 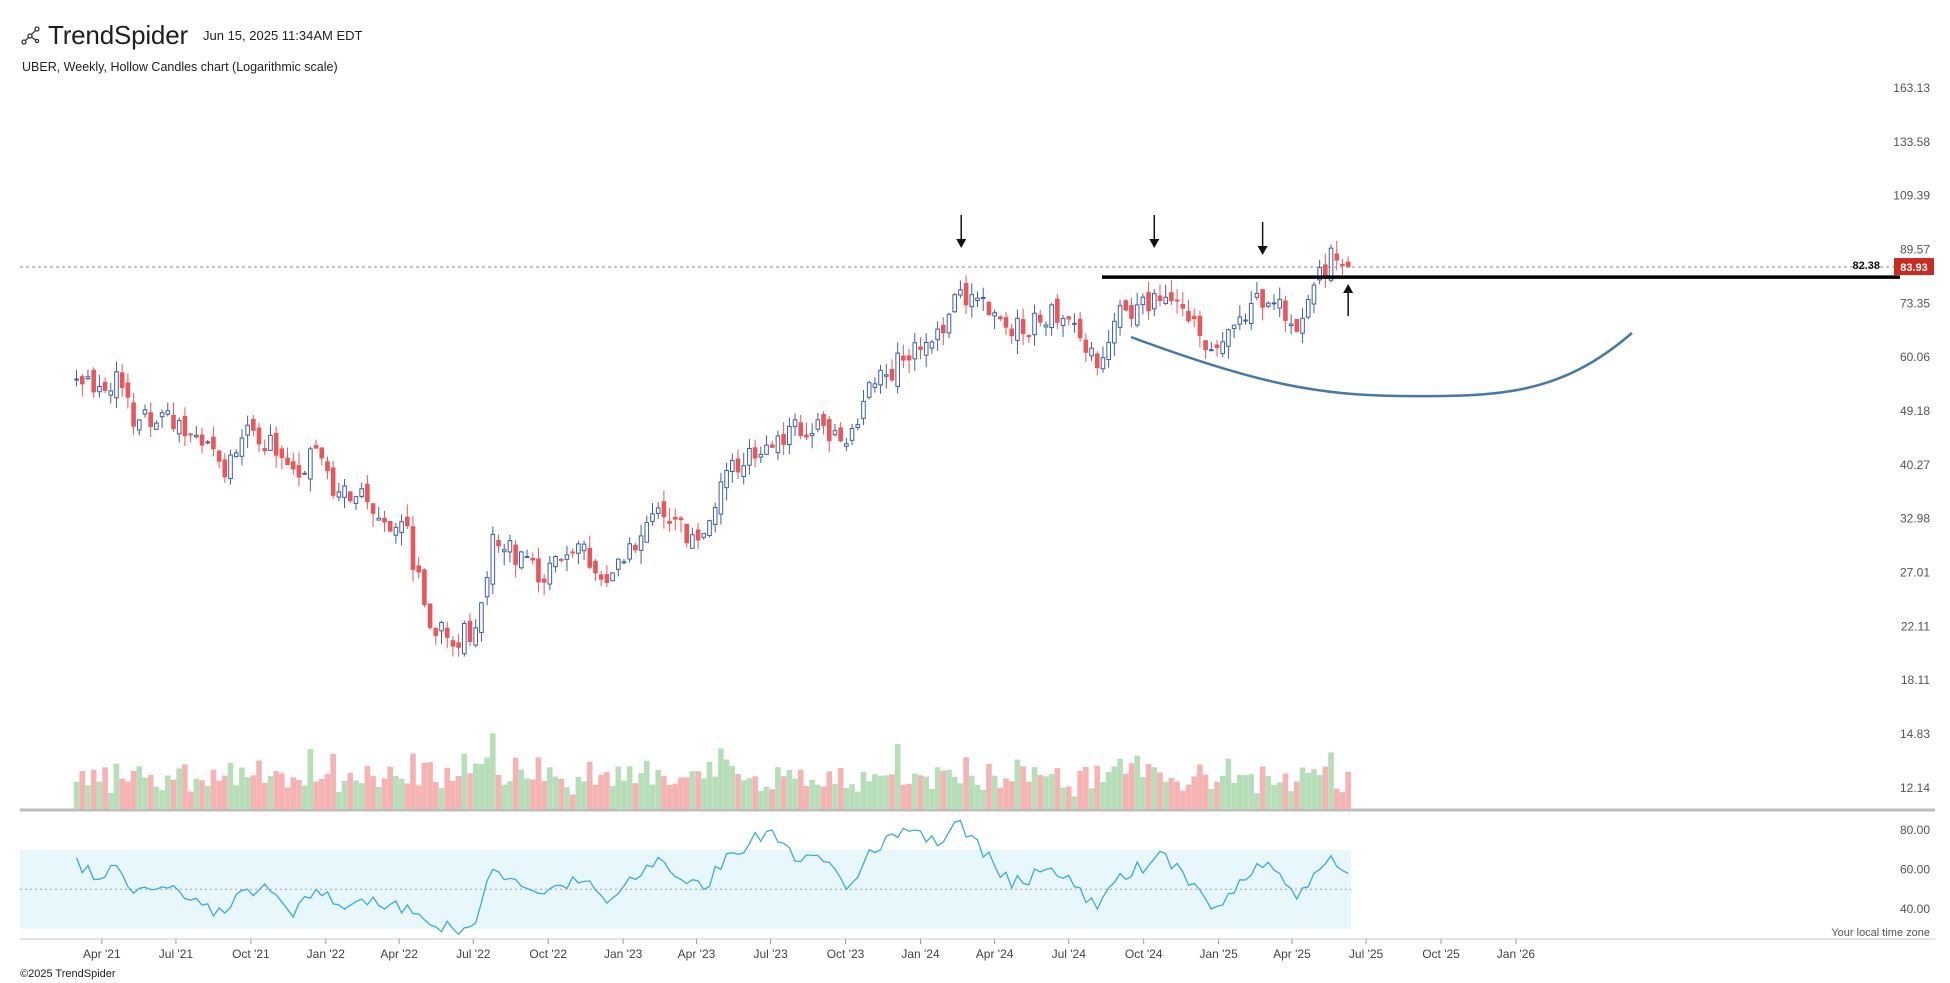 What do you see at coordinates (1516, 954) in the screenshot?
I see `time-tick-label: Jan '26` at bounding box center [1516, 954].